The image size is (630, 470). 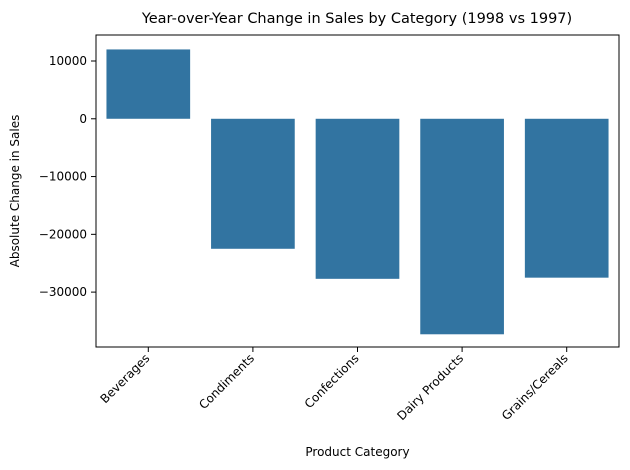 I want to click on bar-beverages, so click(x=148, y=84).